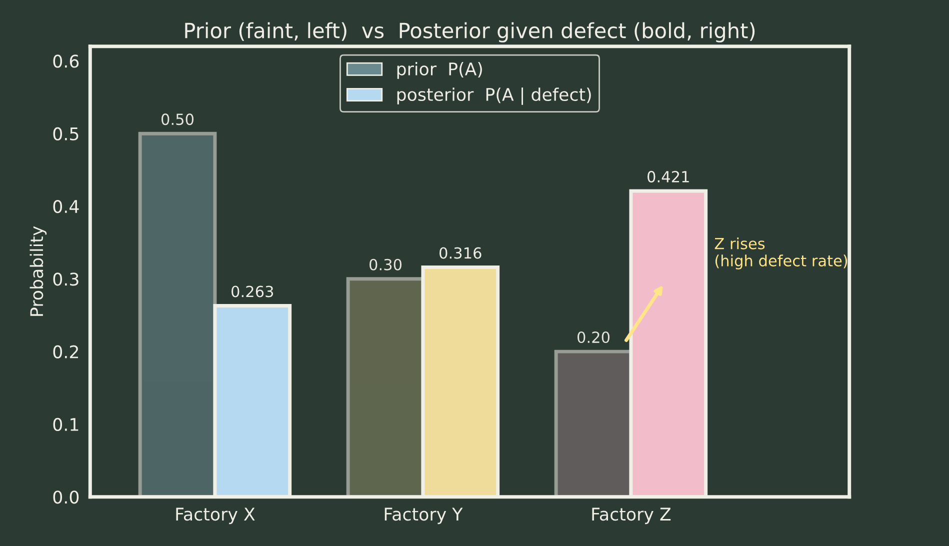 This screenshot has height=546, width=949. What do you see at coordinates (65, 133) in the screenshot?
I see `y-tick-label: 0.5` at bounding box center [65, 133].